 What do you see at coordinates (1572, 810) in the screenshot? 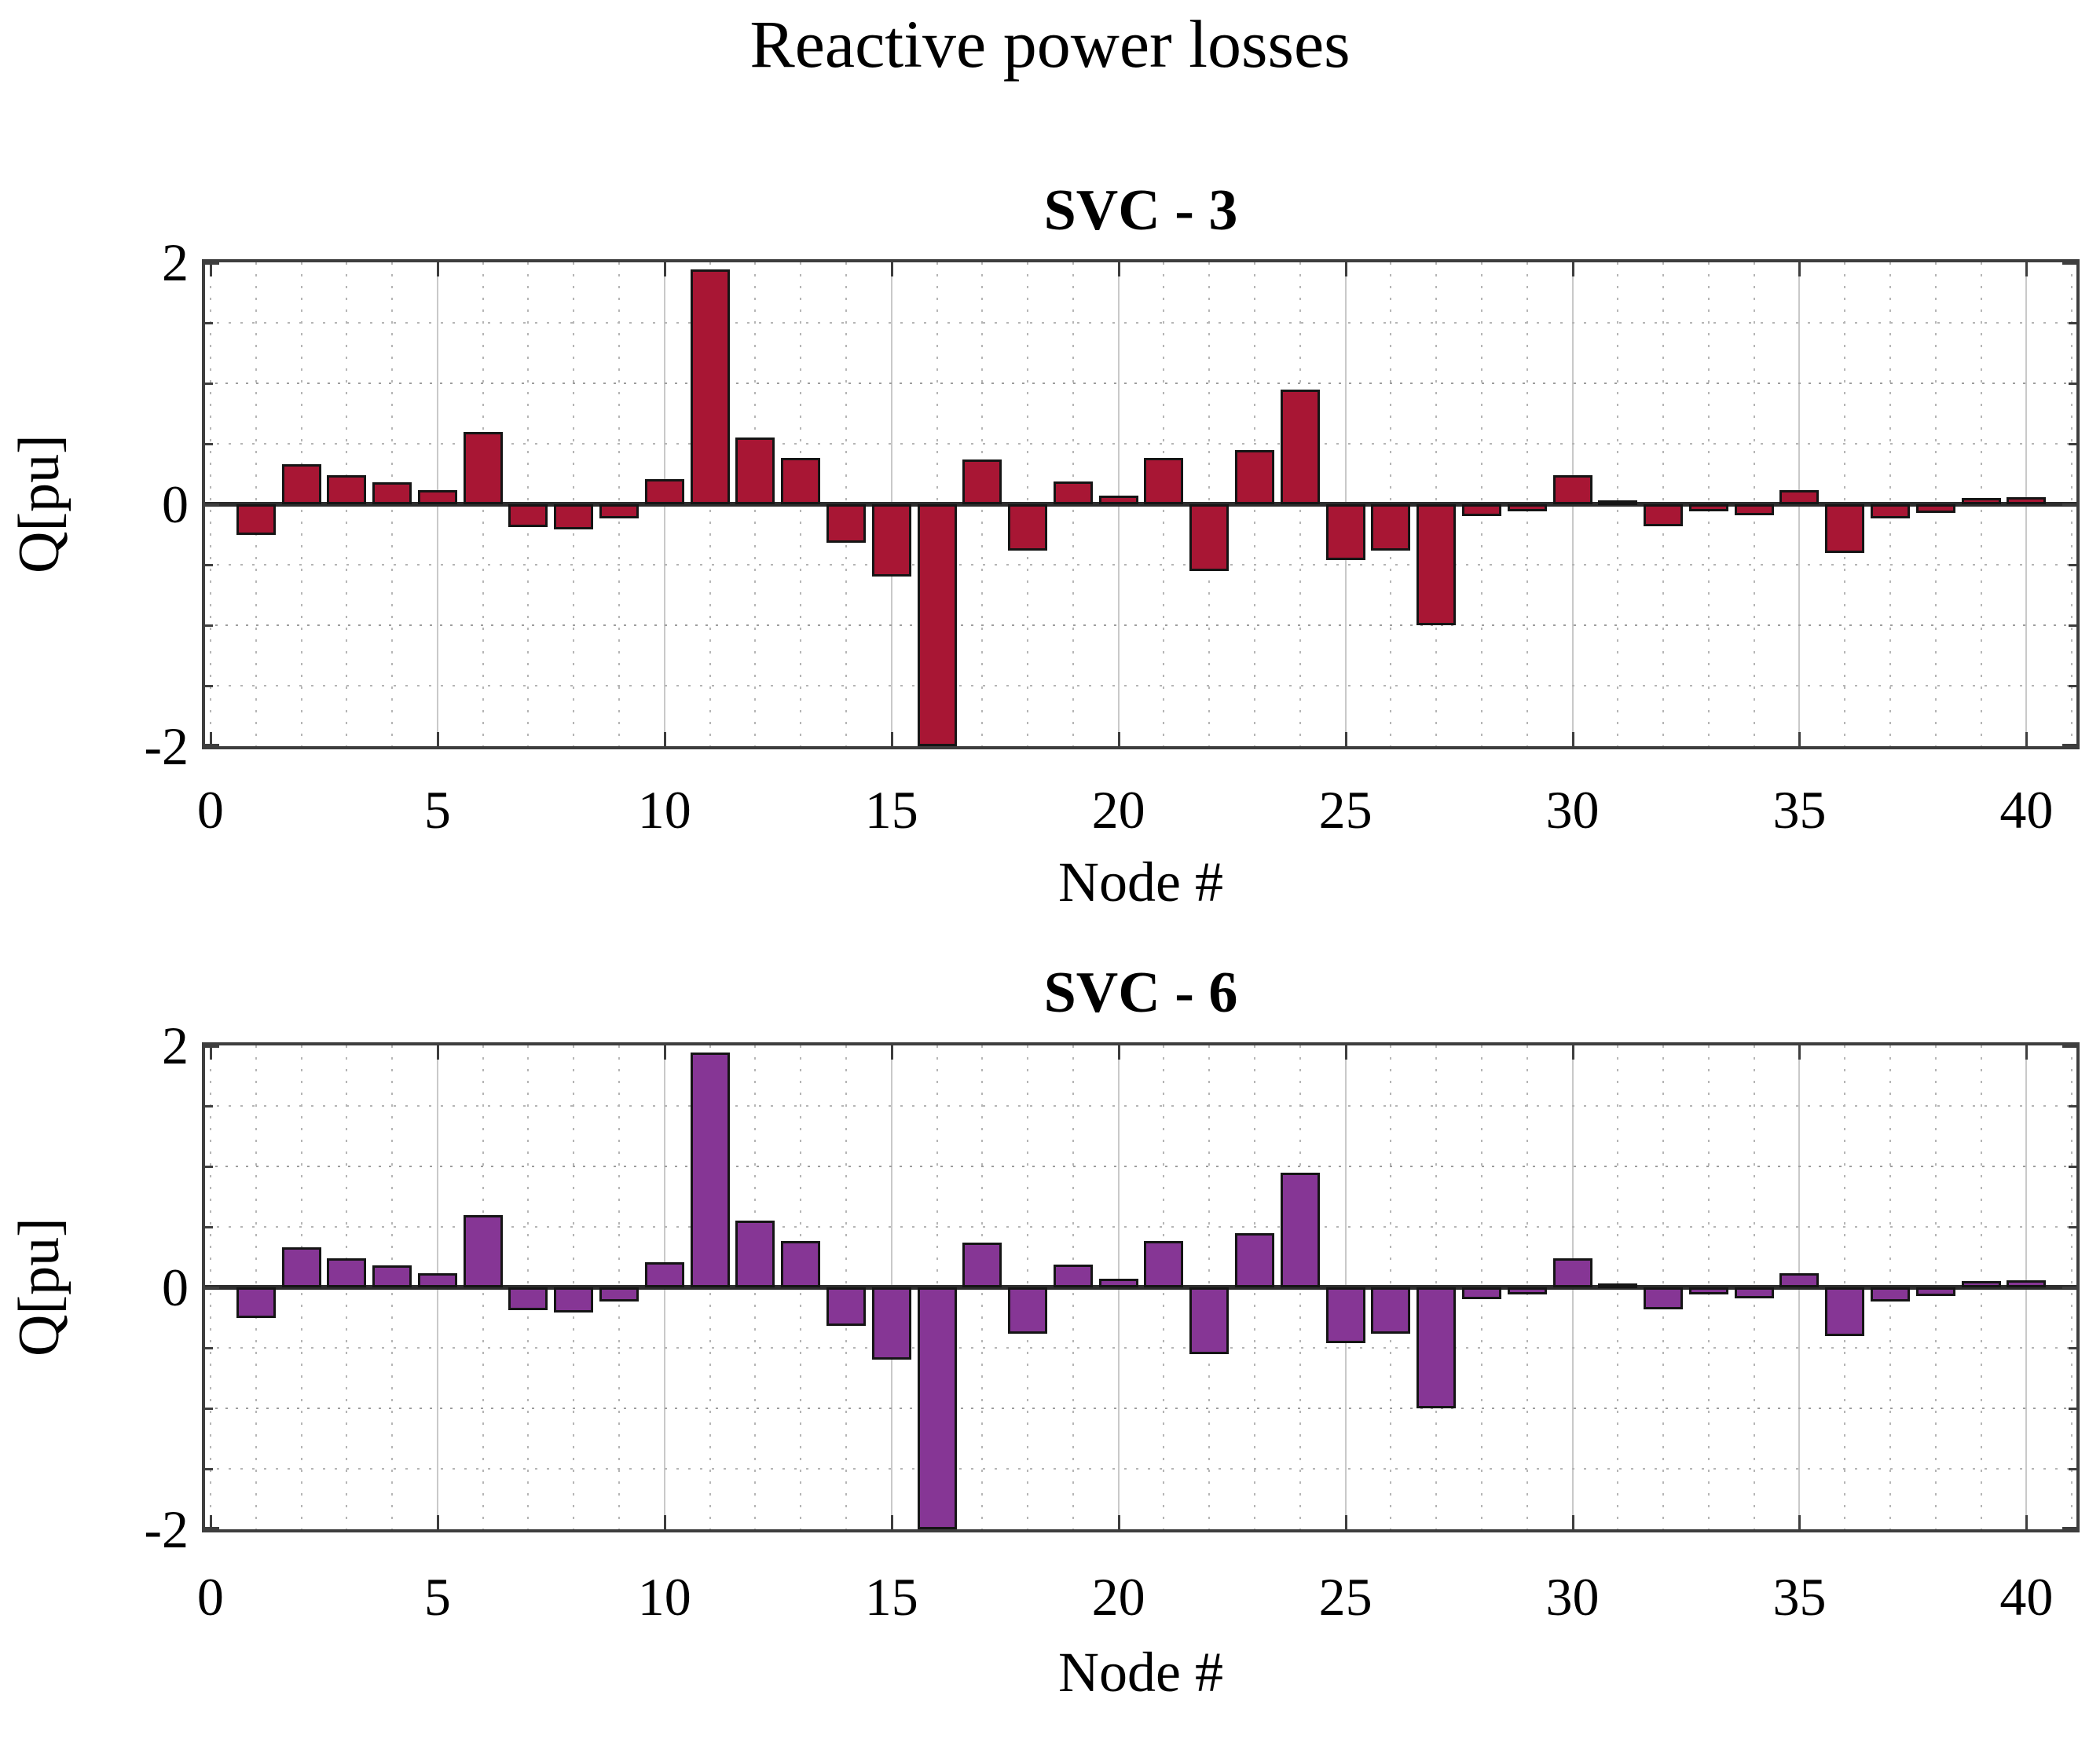
I see `x-tick-label: 30` at bounding box center [1572, 810].